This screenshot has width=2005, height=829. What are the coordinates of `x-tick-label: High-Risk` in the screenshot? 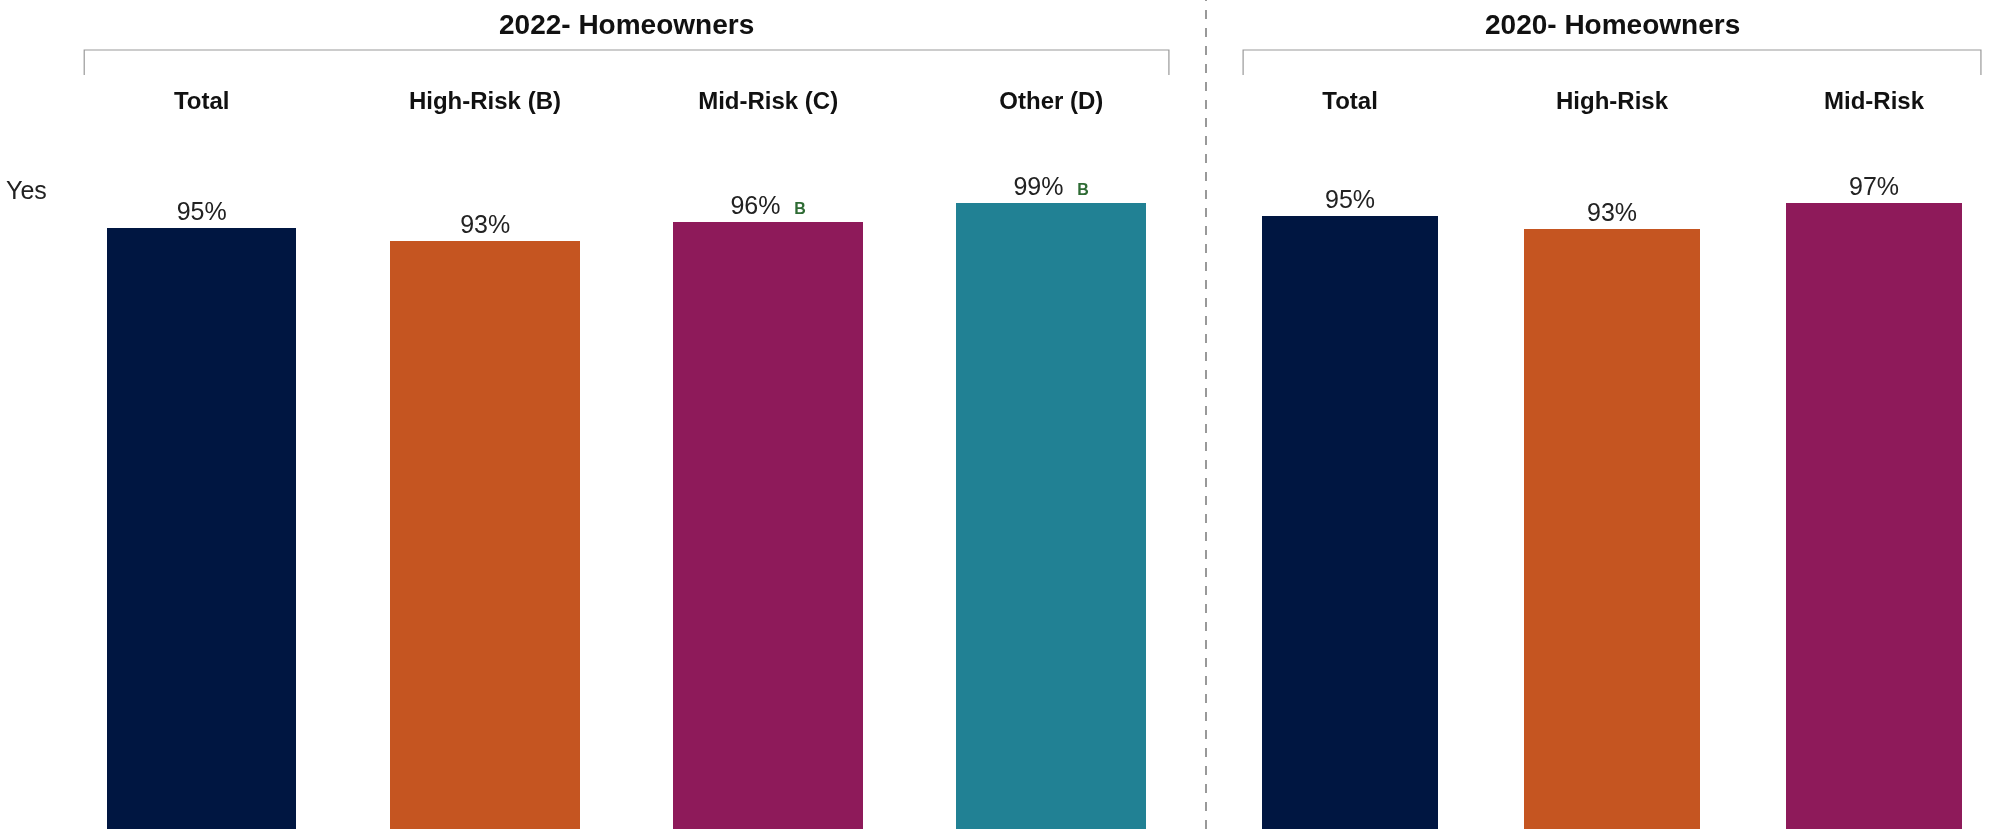 It's located at (1612, 101).